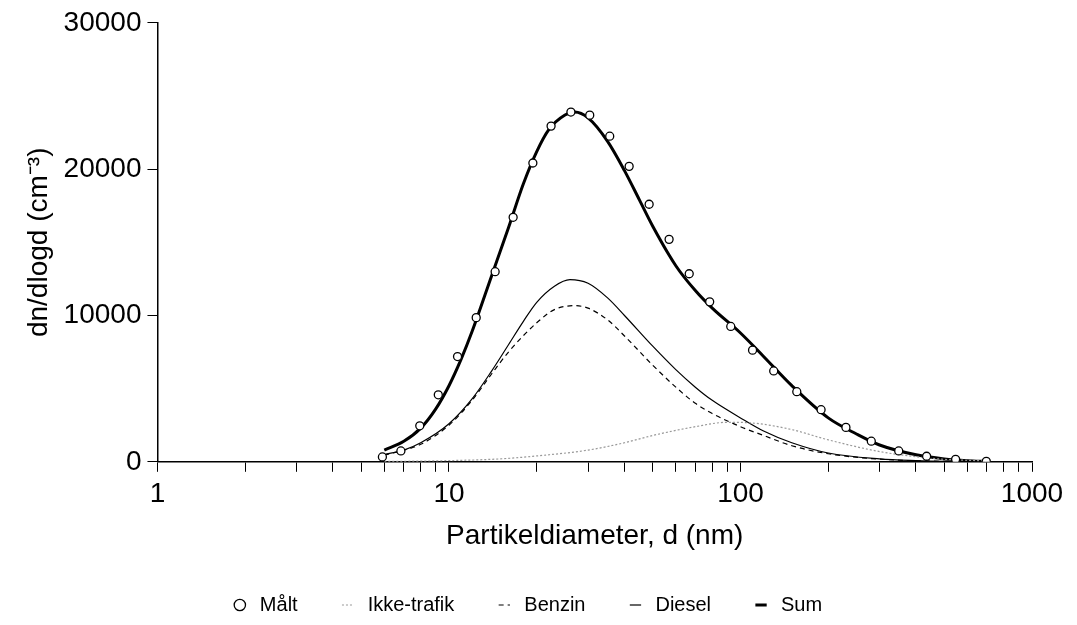 Image resolution: width=1077 pixels, height=625 pixels. Describe the element at coordinates (102, 167) in the screenshot. I see `y-tick-label: 20000` at that location.